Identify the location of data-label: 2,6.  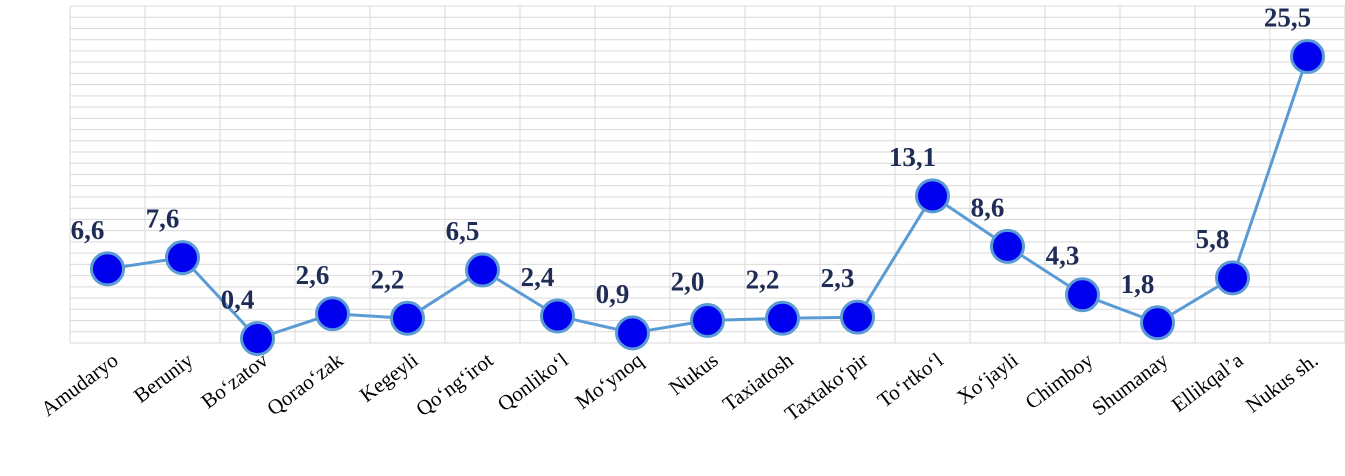
(313, 275).